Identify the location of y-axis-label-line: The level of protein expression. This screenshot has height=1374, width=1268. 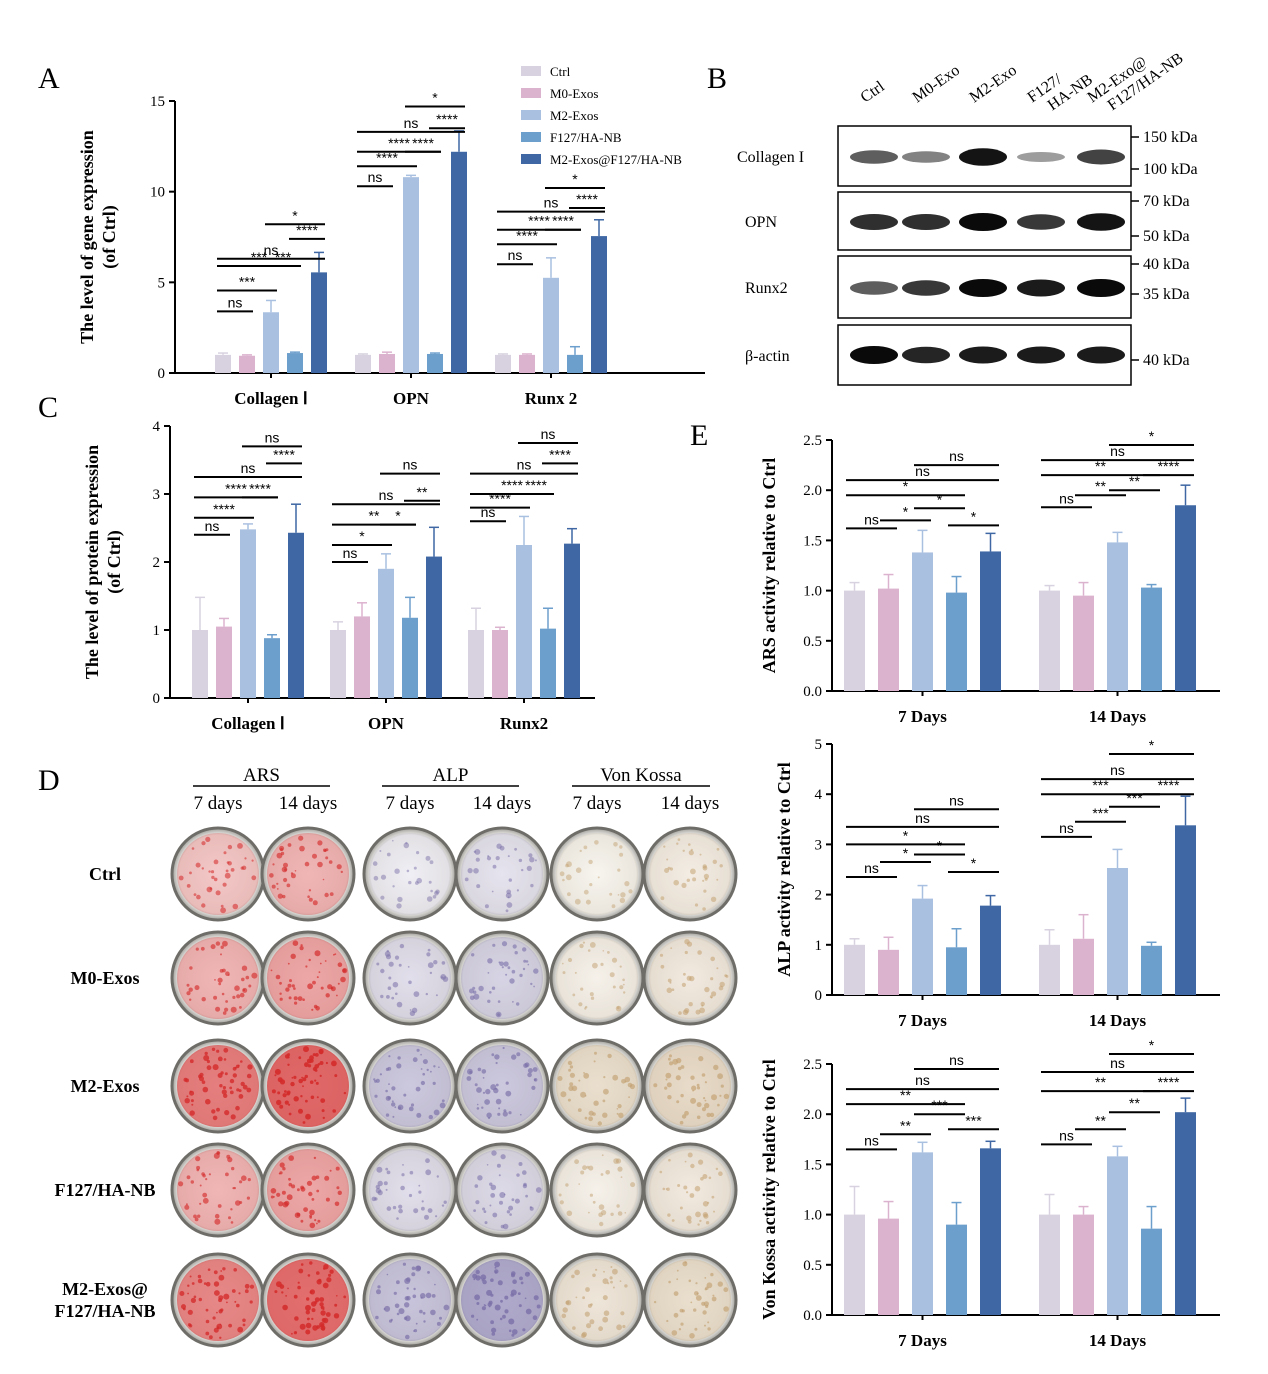
(92, 562).